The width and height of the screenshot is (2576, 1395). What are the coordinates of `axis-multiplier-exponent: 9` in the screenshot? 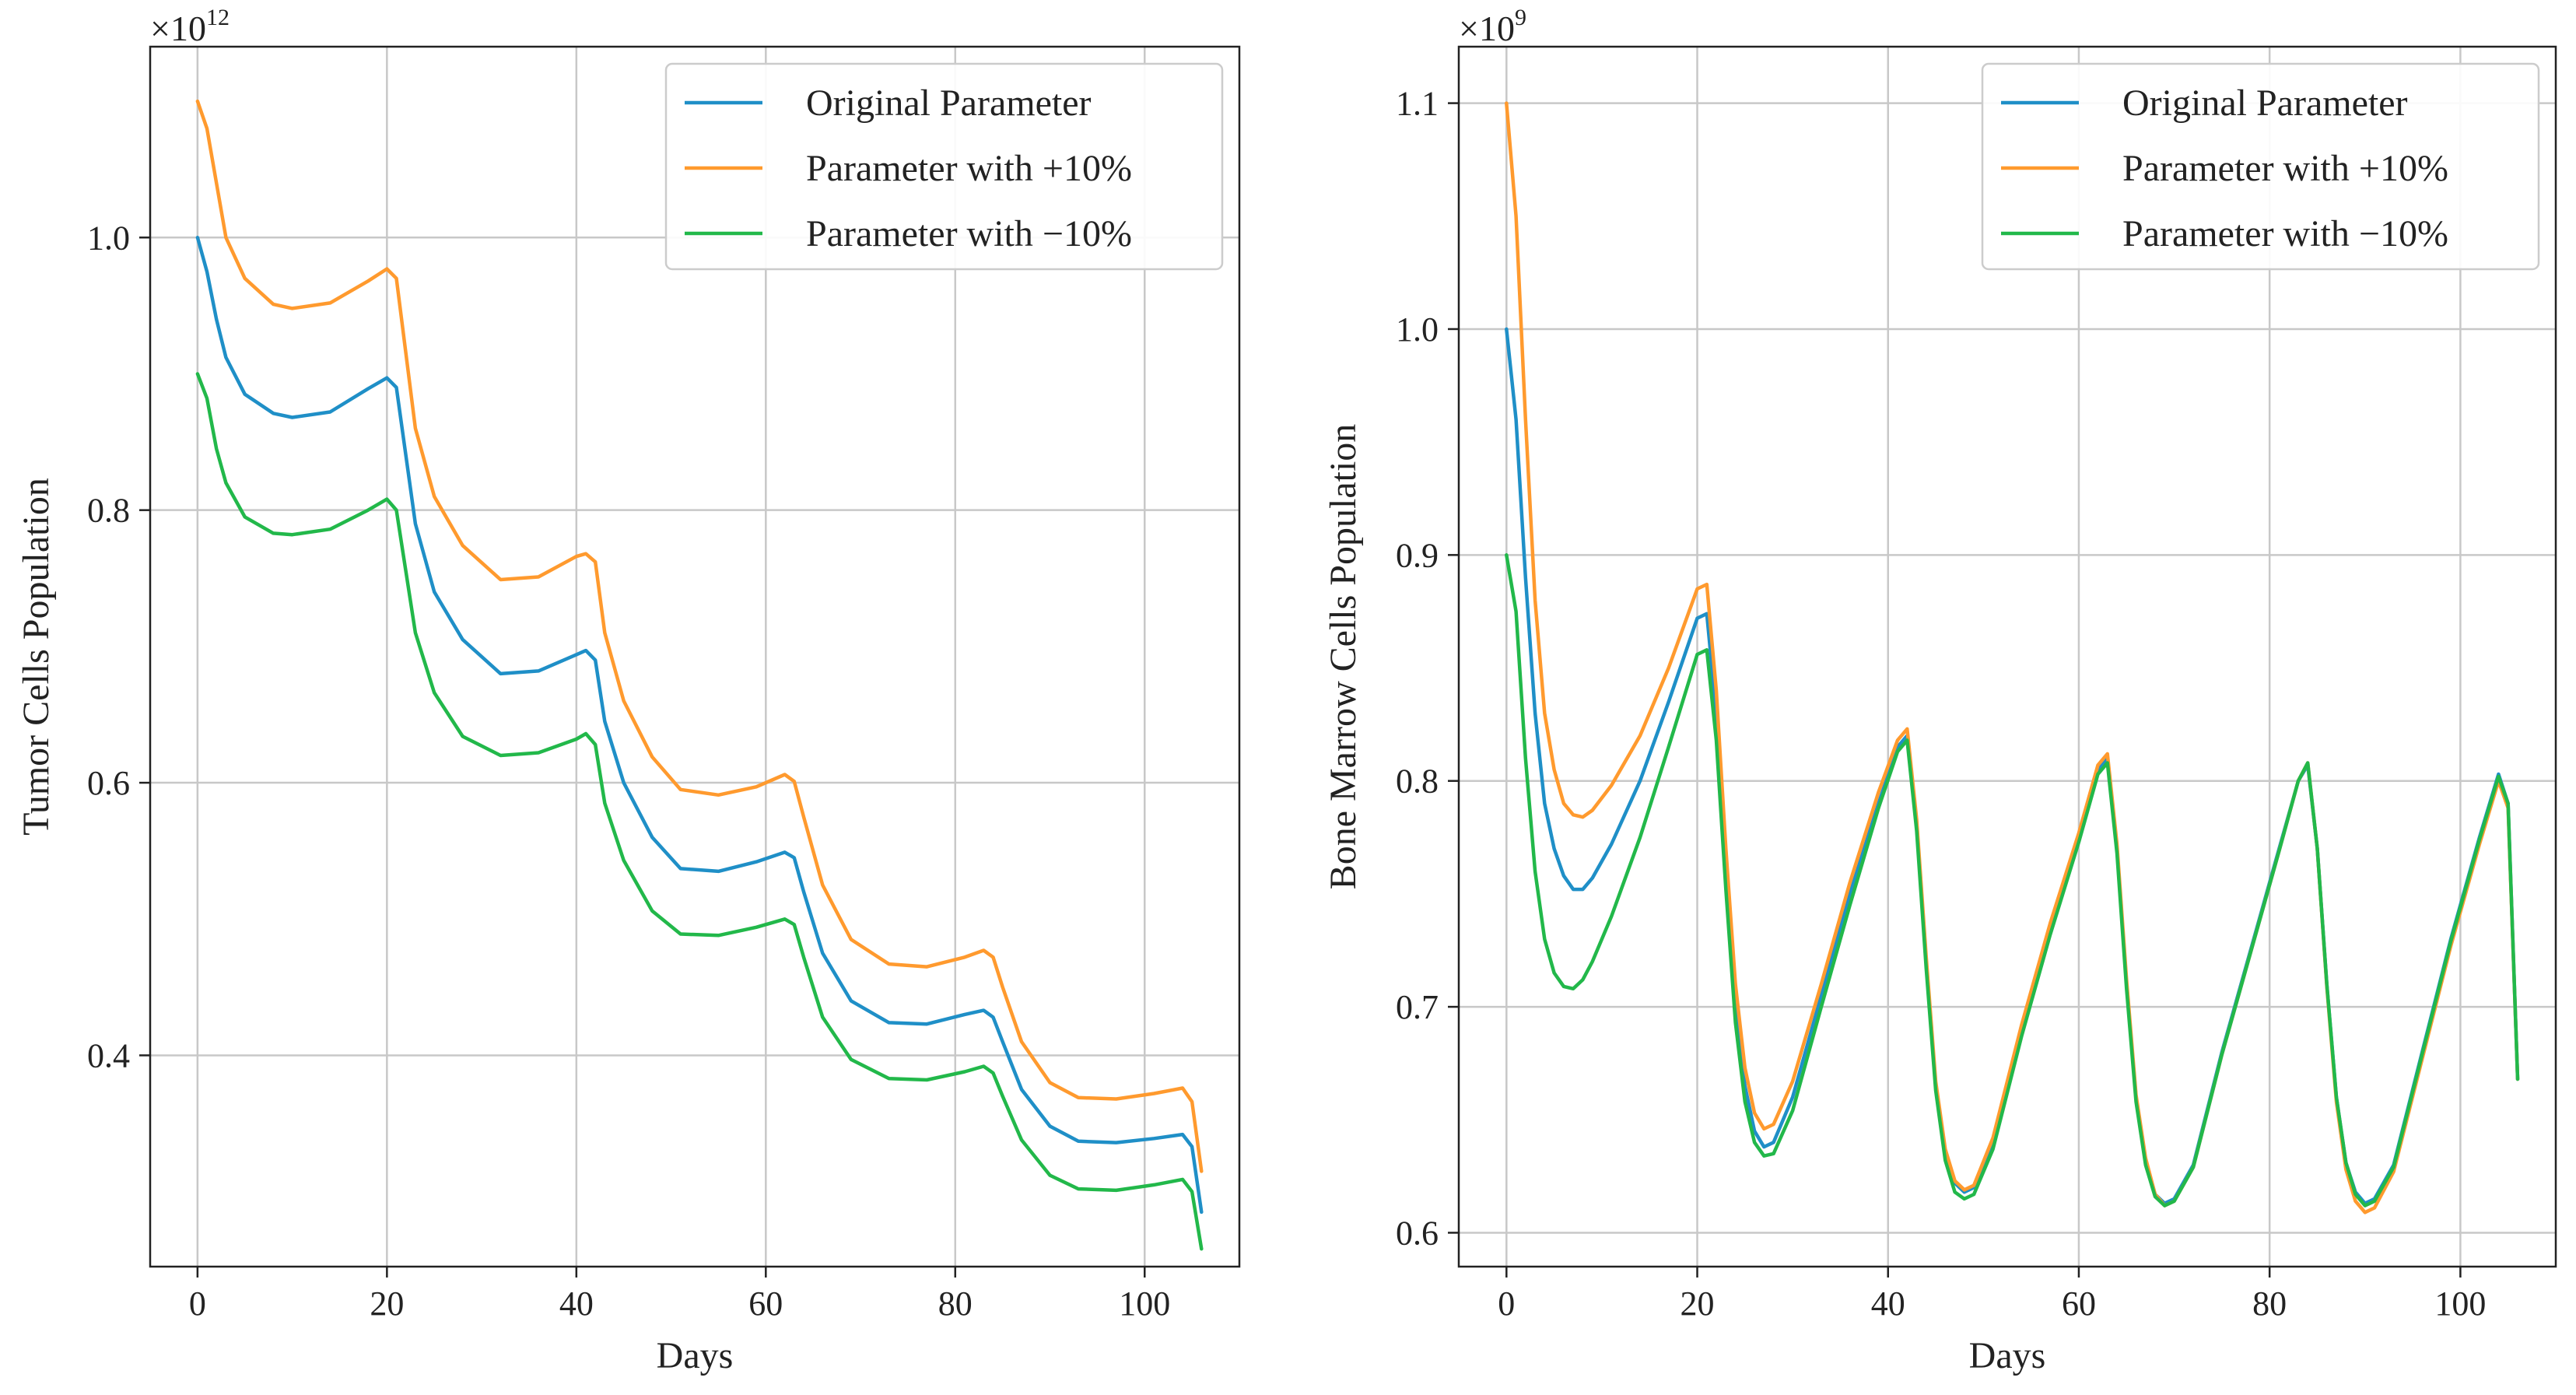 It's located at (1520, 17).